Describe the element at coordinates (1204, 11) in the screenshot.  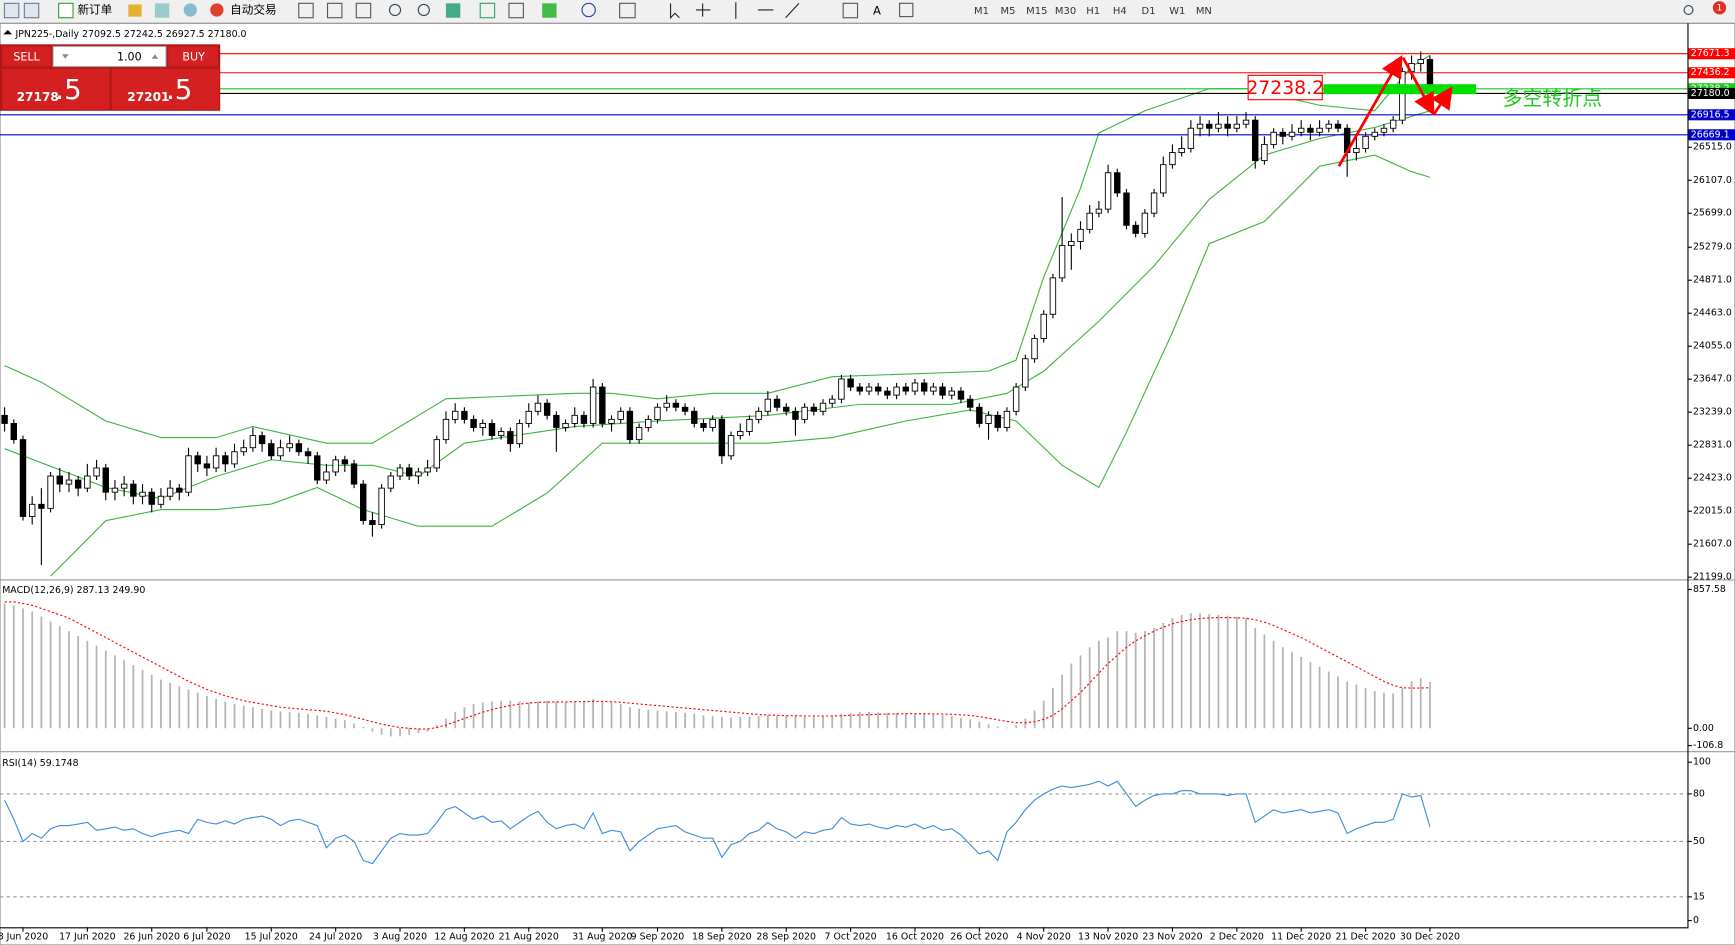
I see `timeframe: MN` at that location.